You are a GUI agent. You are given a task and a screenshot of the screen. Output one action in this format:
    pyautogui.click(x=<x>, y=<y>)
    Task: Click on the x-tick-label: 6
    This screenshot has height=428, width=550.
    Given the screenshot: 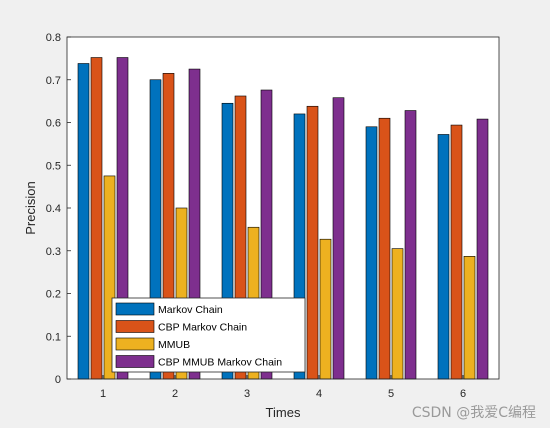 What is the action you would take?
    pyautogui.click(x=463, y=394)
    